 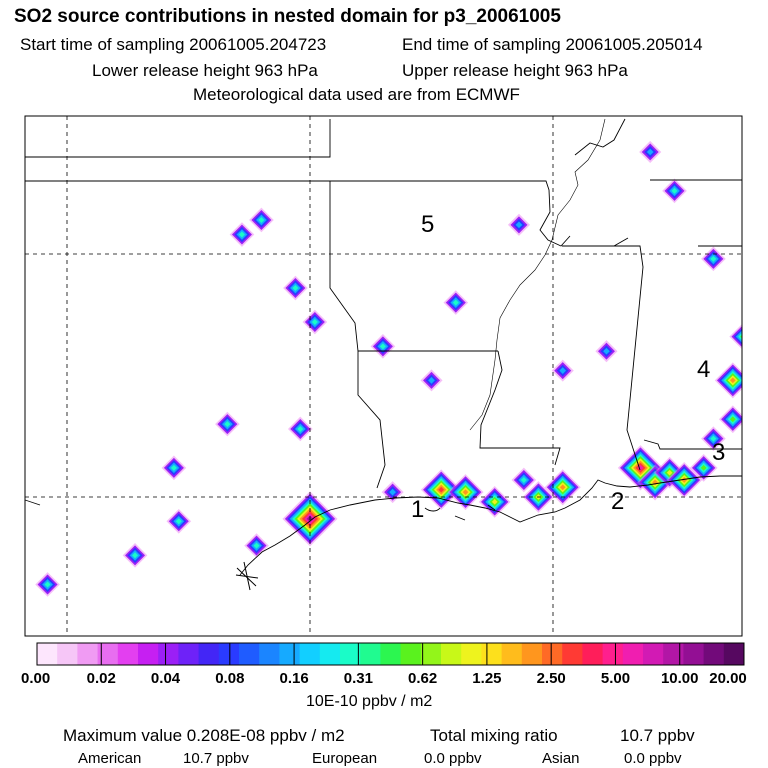 What do you see at coordinates (703, 369) in the screenshot?
I see `region-label-4: 4` at bounding box center [703, 369].